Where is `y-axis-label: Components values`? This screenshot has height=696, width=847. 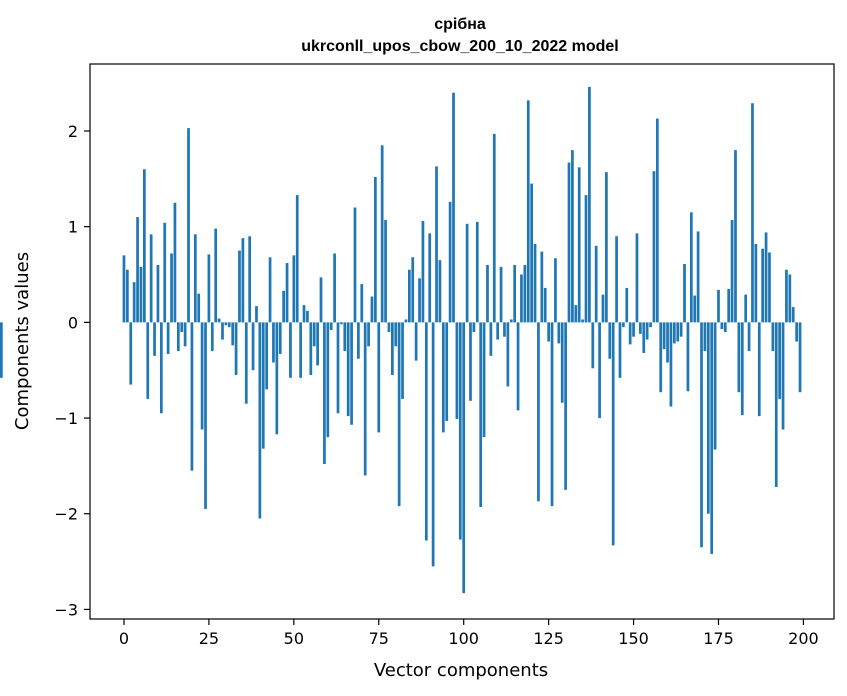 y-axis-label: Components values is located at coordinates (22, 341).